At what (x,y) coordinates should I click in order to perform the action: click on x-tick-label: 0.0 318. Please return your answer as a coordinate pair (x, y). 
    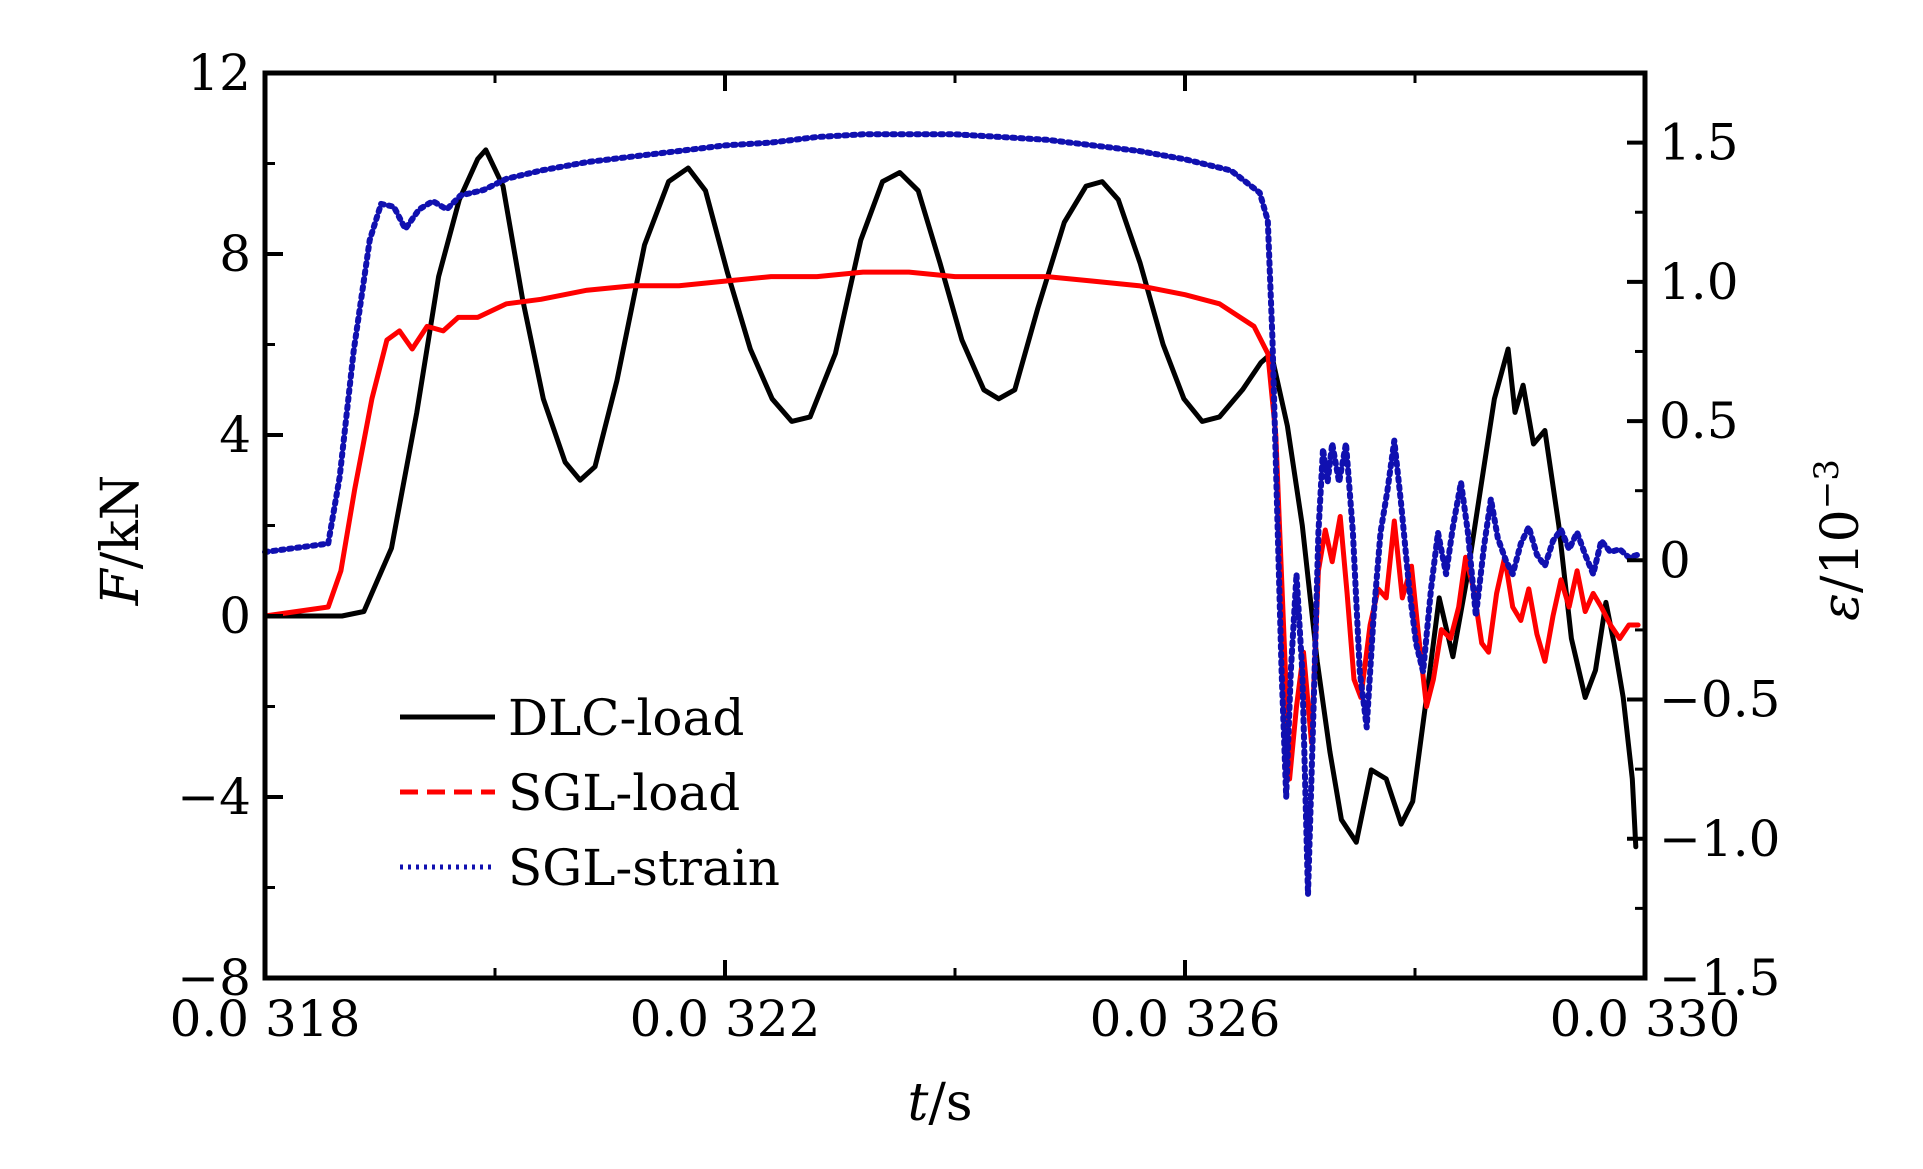
    Looking at the image, I should click on (265, 1019).